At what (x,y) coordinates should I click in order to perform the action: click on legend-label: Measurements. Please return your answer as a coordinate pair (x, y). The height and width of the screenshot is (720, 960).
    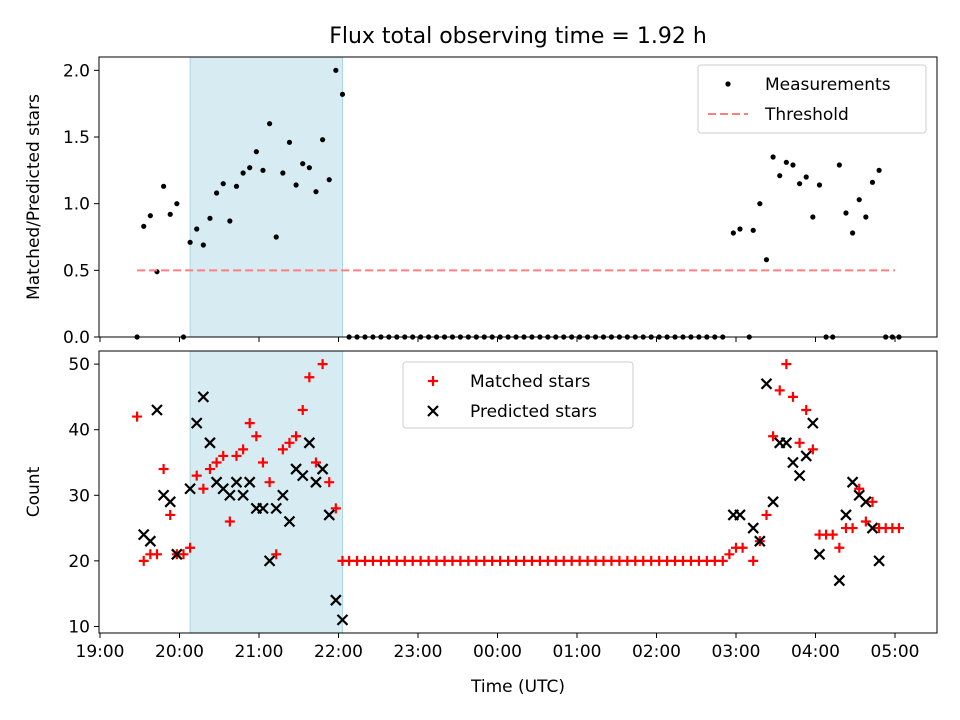
    Looking at the image, I should click on (828, 85).